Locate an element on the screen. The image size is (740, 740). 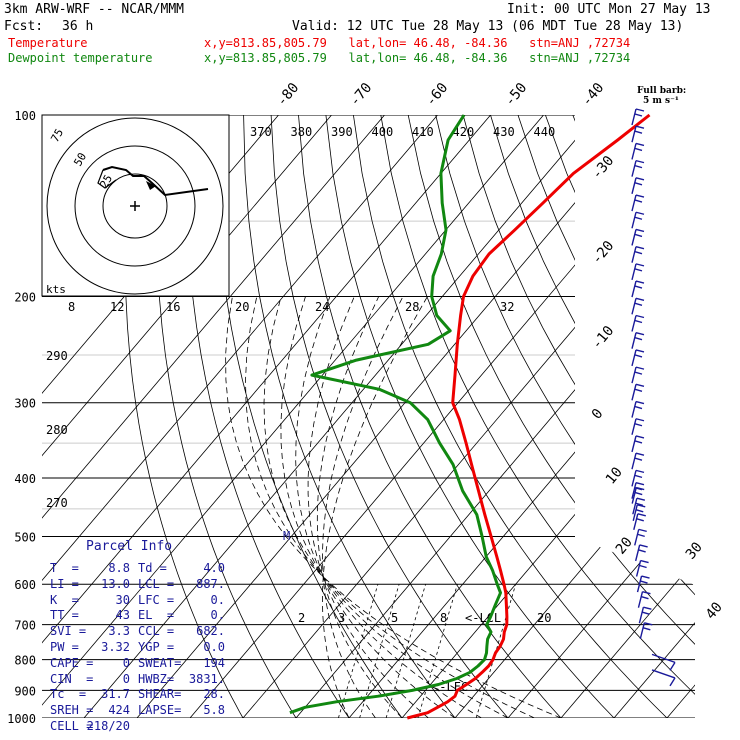
parcel-cell: LCL = is located at coordinates (156, 583).